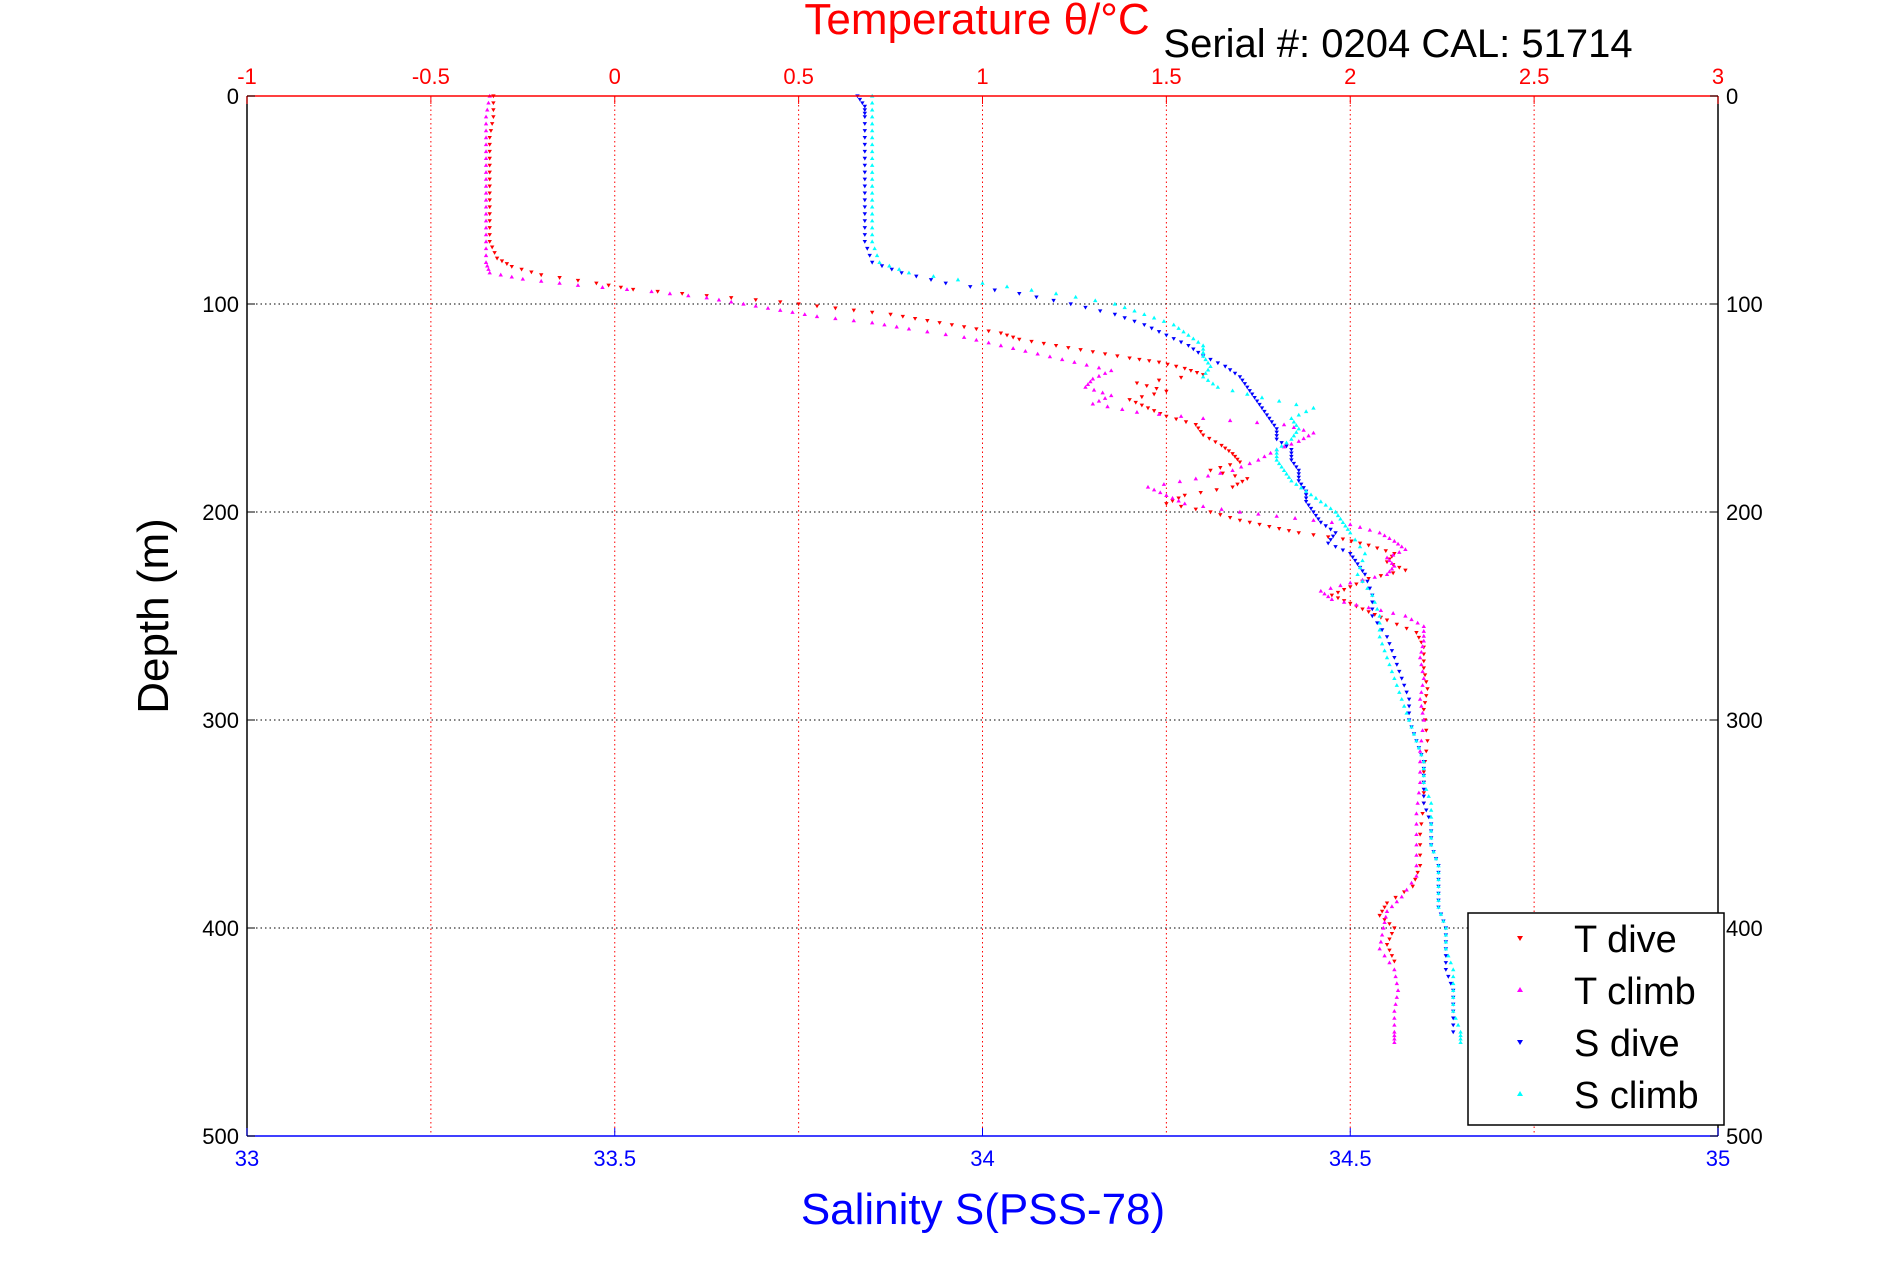  I want to click on top-tick-label: 2, so click(1350, 76).